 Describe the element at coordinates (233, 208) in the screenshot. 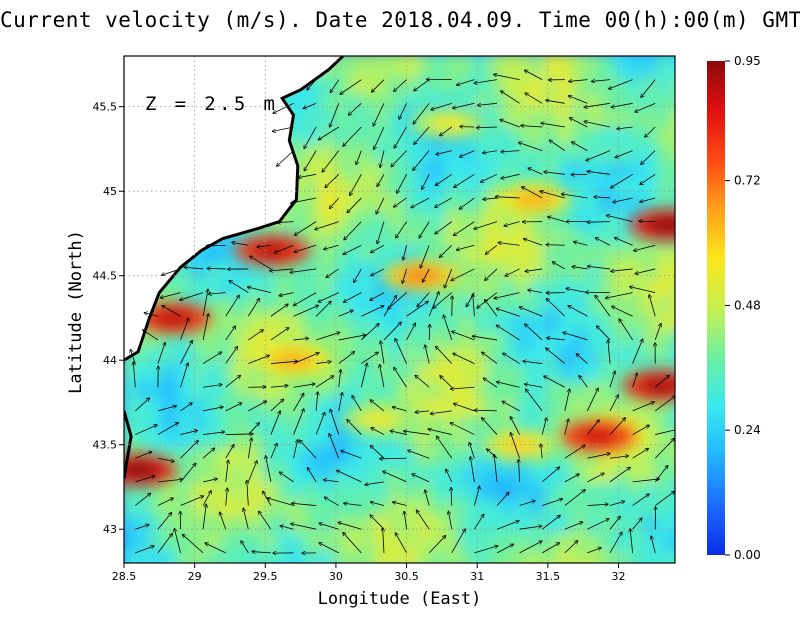

I see `land-mass` at that location.